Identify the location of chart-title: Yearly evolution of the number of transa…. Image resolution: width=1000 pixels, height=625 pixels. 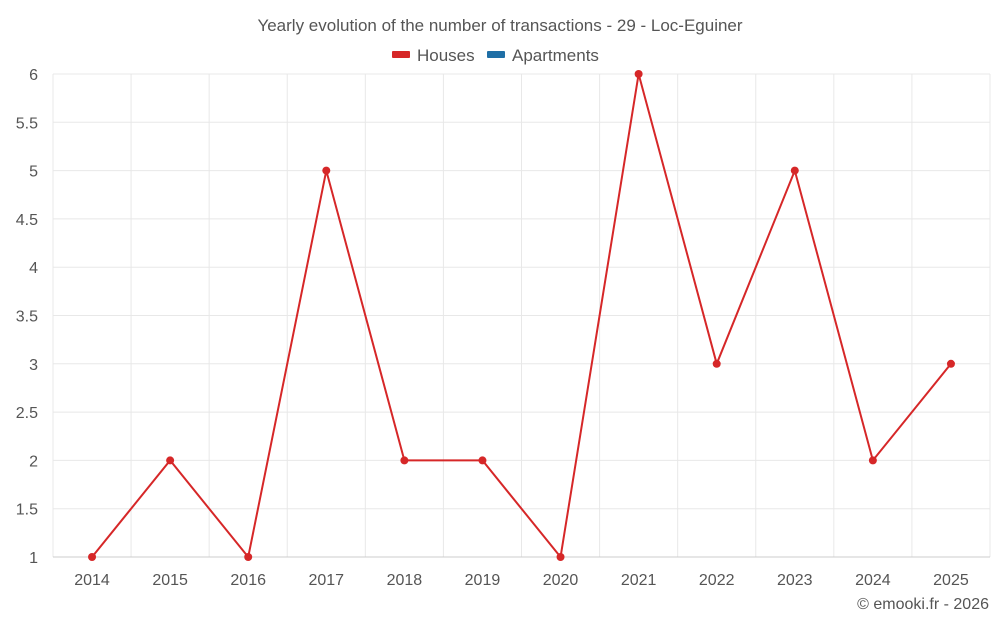
(499, 25).